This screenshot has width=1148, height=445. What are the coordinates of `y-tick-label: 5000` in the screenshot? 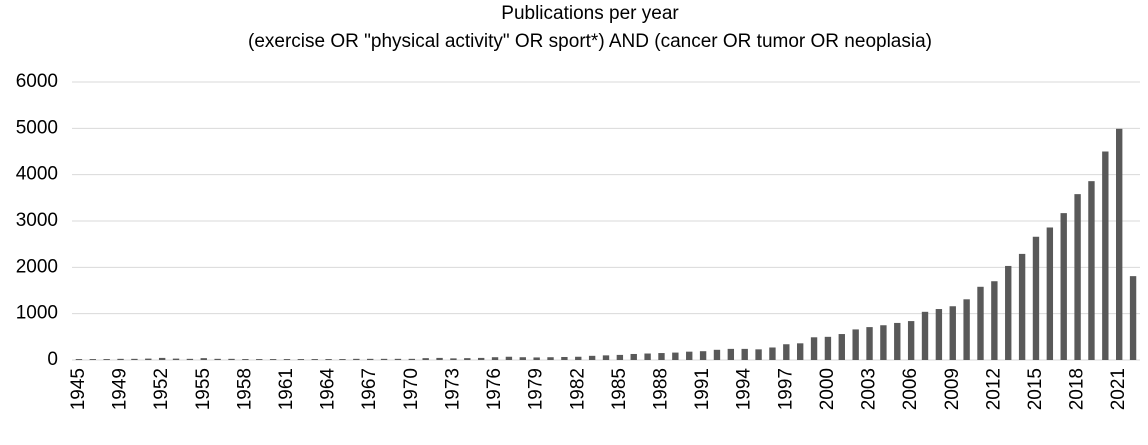 It's located at (37, 127).